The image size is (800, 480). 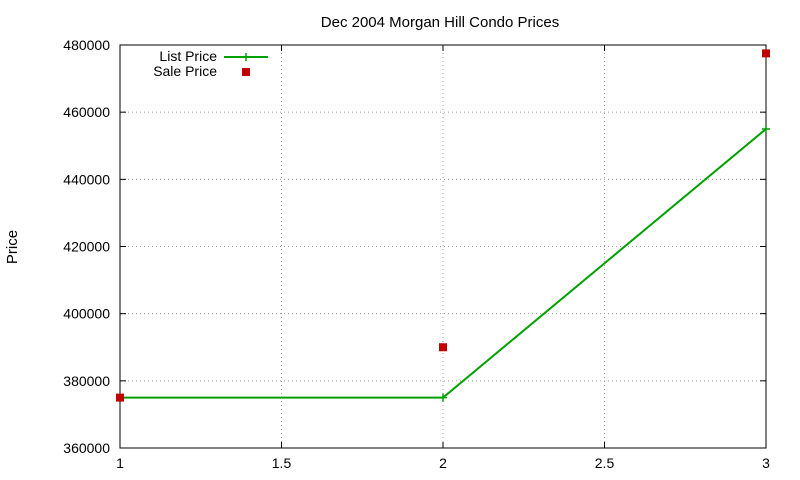 What do you see at coordinates (86, 112) in the screenshot?
I see `y-tick-label: 460000` at bounding box center [86, 112].